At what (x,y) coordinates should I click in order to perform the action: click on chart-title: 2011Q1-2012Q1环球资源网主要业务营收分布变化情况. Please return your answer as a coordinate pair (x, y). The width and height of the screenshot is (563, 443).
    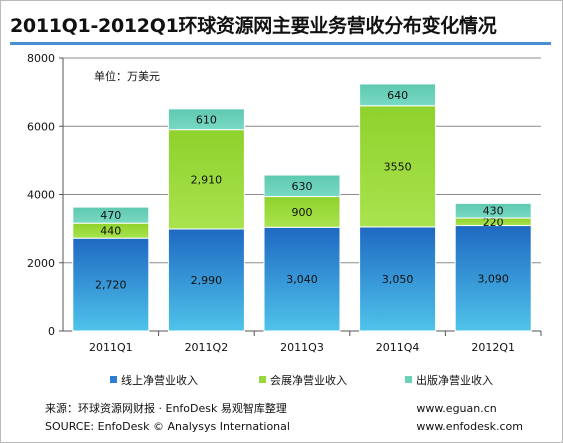
    Looking at the image, I should click on (253, 26).